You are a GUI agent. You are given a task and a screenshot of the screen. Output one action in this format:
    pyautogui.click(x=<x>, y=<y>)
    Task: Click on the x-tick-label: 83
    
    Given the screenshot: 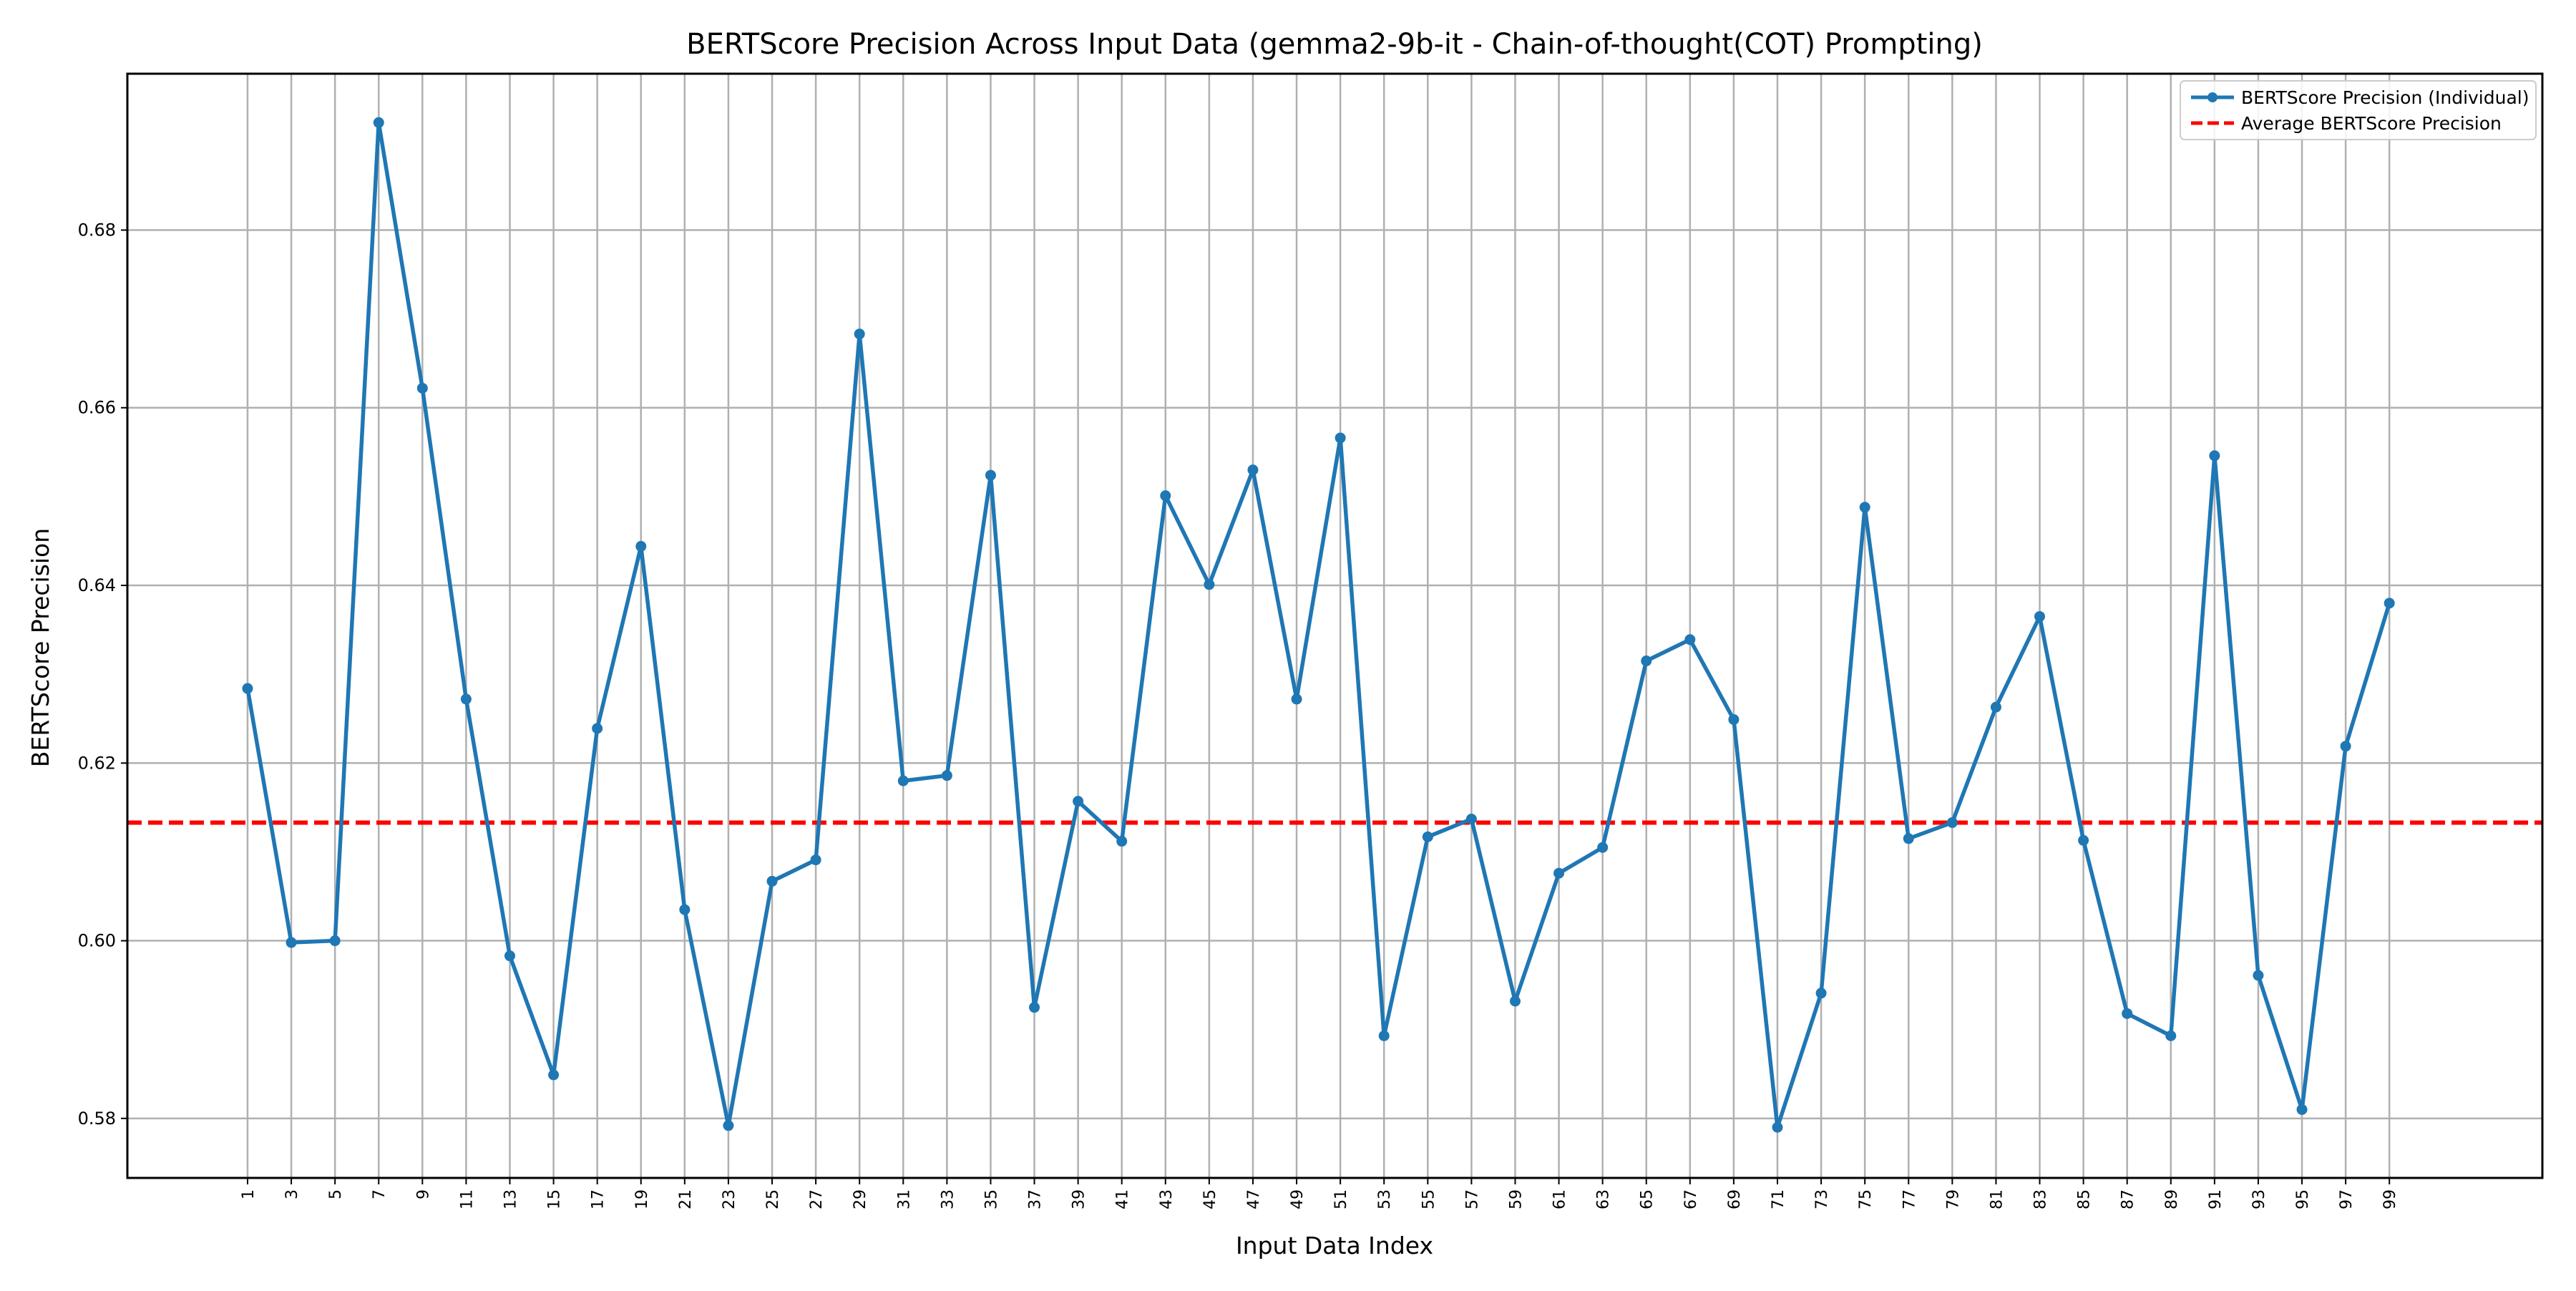 What is the action you would take?
    pyautogui.click(x=2041, y=1199)
    